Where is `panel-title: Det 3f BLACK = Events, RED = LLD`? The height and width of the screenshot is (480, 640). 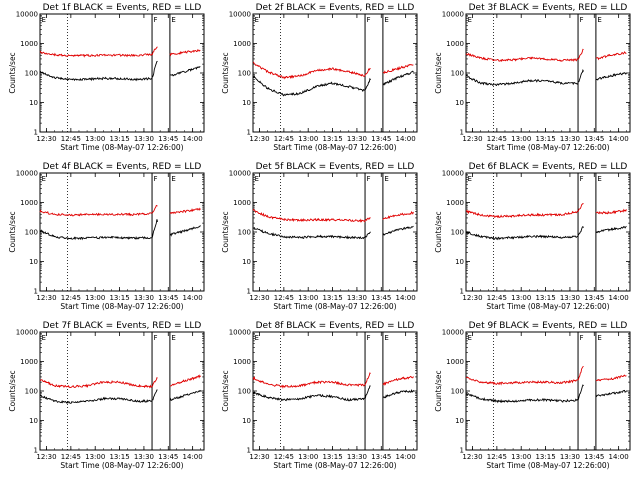
panel-title: Det 3f BLACK = Events, RED = LLD is located at coordinates (548, 8).